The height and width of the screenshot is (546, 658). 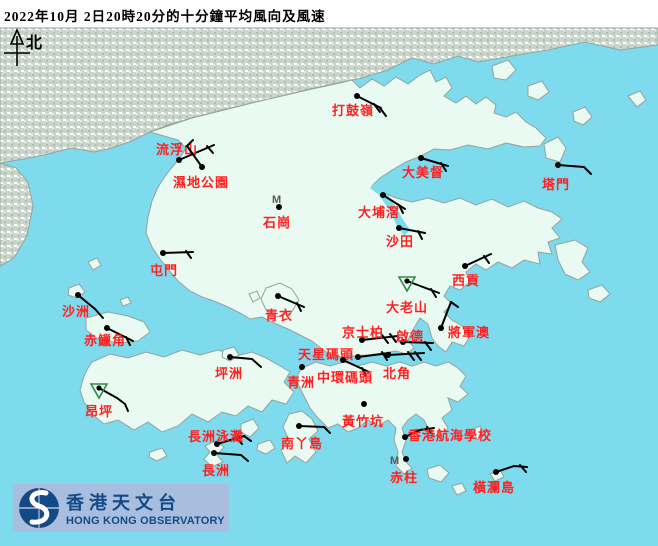 I want to click on hei-ling-chau, so click(x=250, y=428).